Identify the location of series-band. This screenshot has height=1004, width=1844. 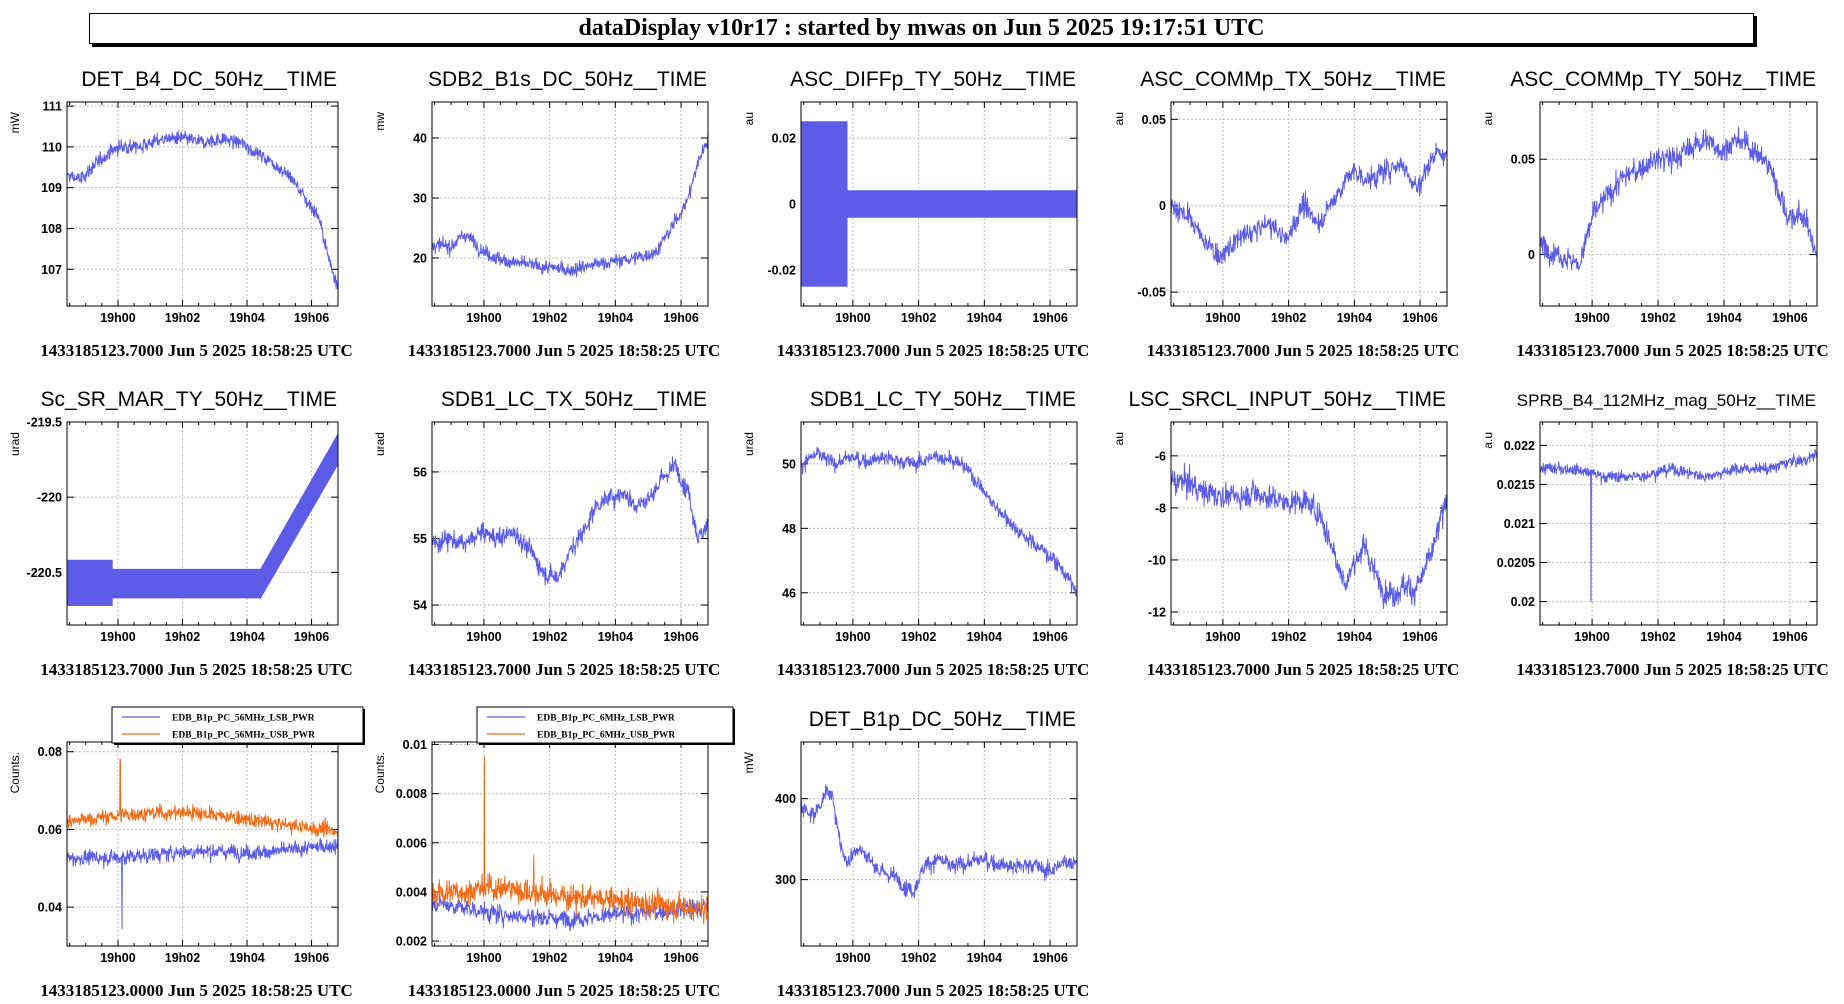
(186, 583).